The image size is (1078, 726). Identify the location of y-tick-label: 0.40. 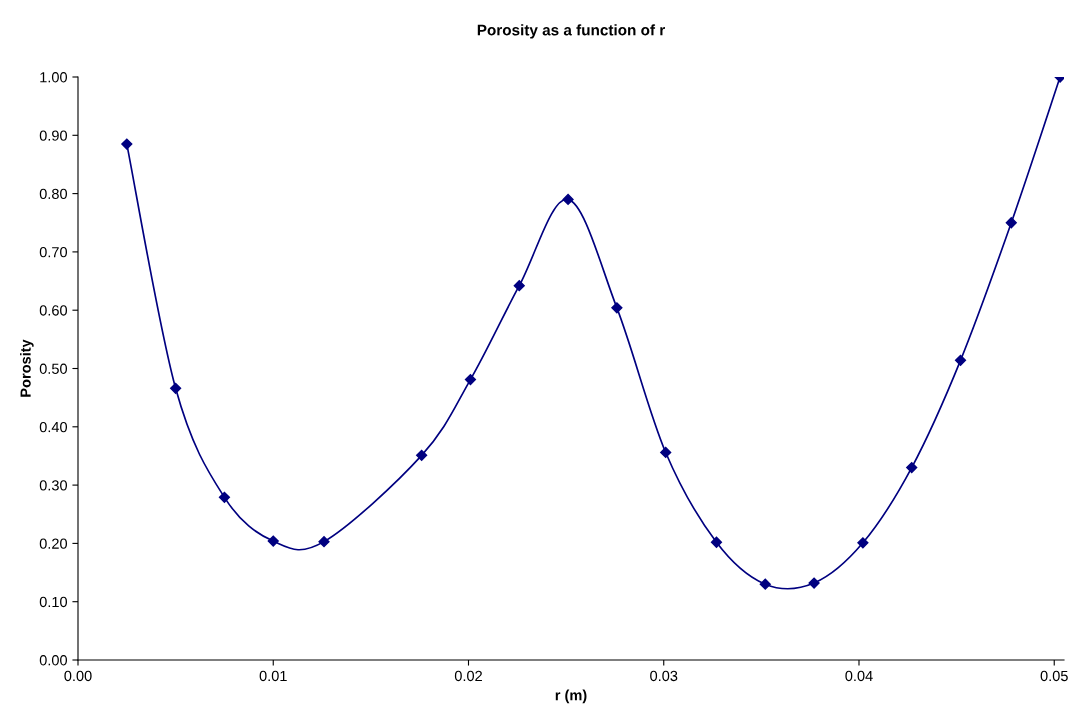
(53, 427).